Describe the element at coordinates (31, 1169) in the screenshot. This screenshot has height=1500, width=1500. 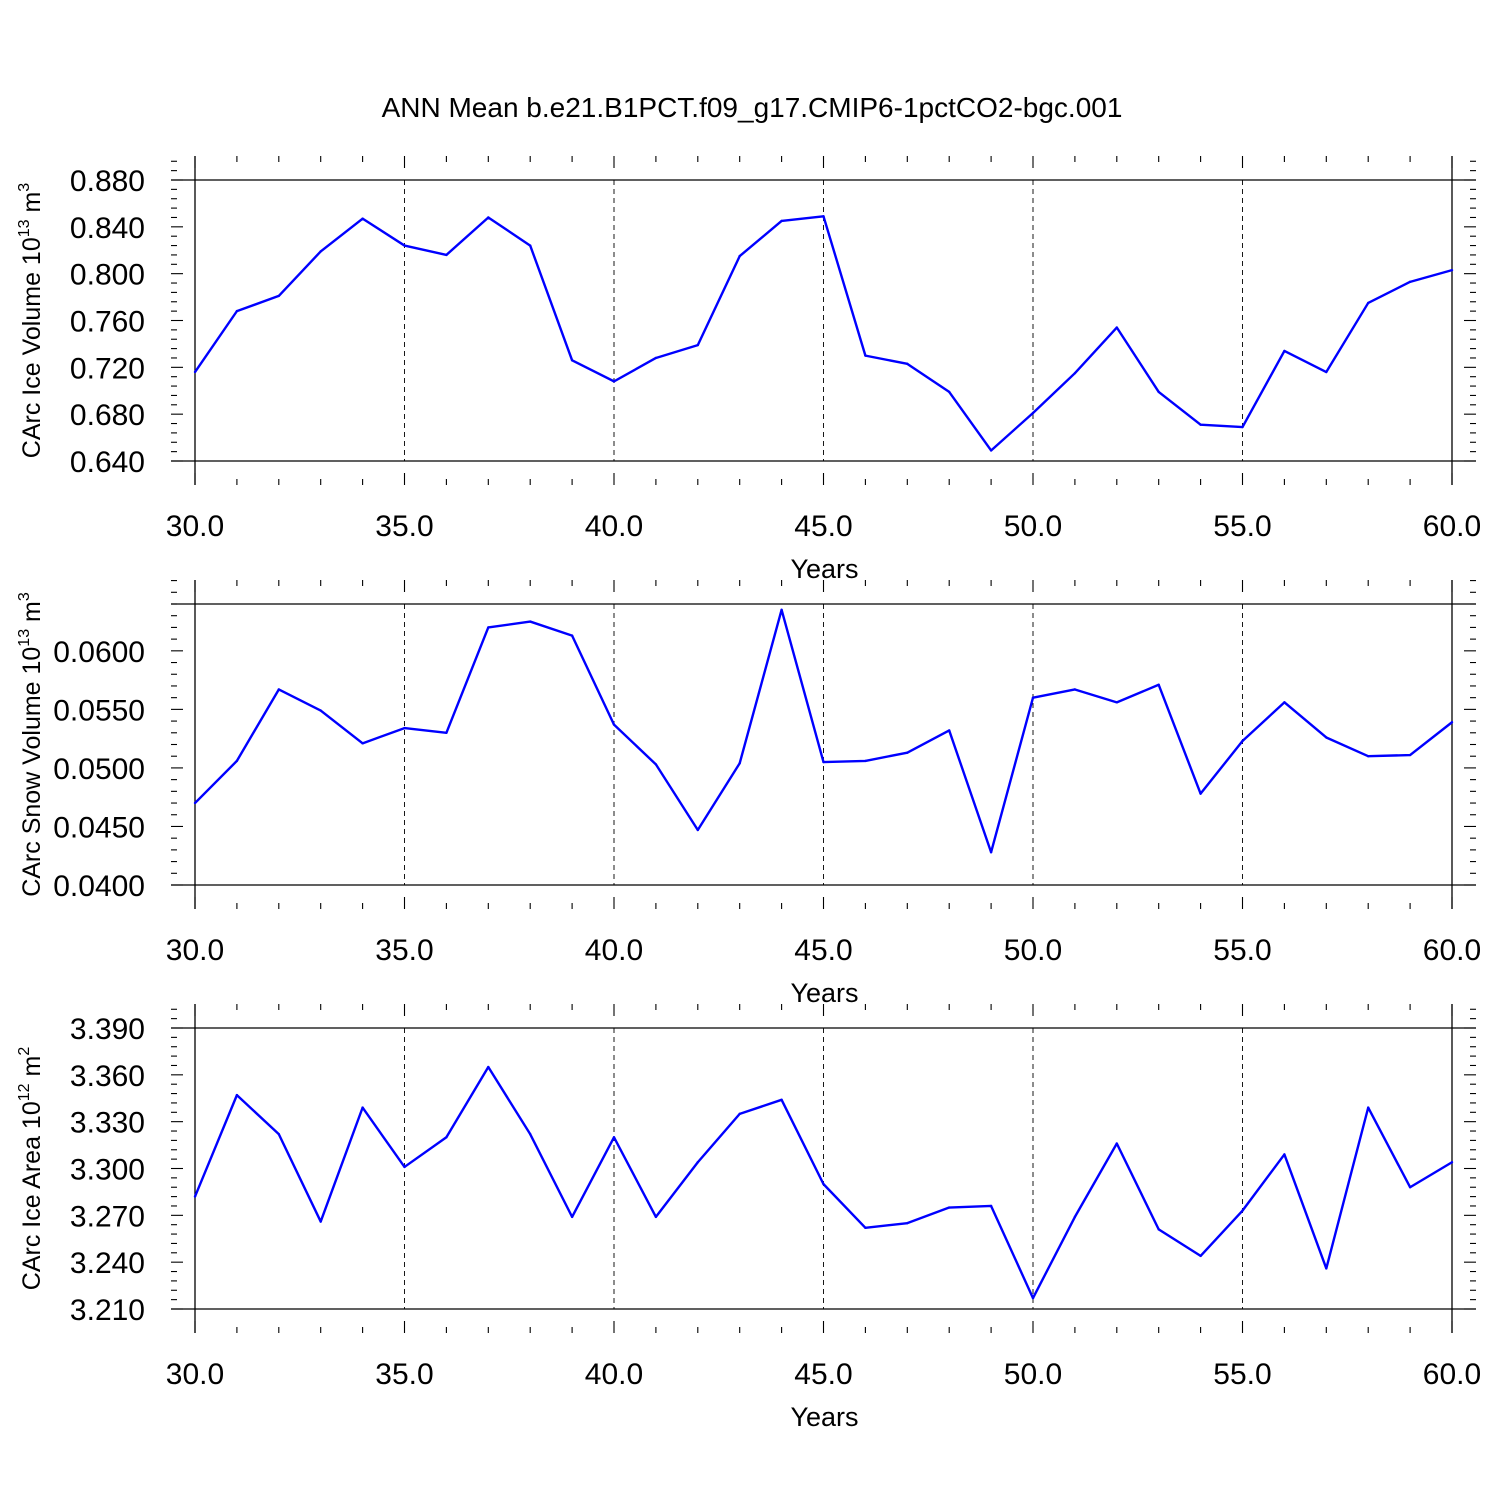
I see `y-axis-title: CArc Ice Area 1012 m2` at that location.